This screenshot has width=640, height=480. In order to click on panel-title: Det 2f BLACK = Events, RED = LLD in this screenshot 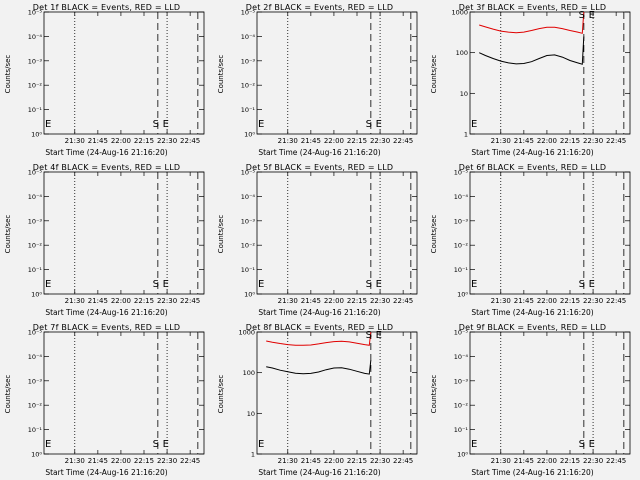, I will do `click(319, 7)`.